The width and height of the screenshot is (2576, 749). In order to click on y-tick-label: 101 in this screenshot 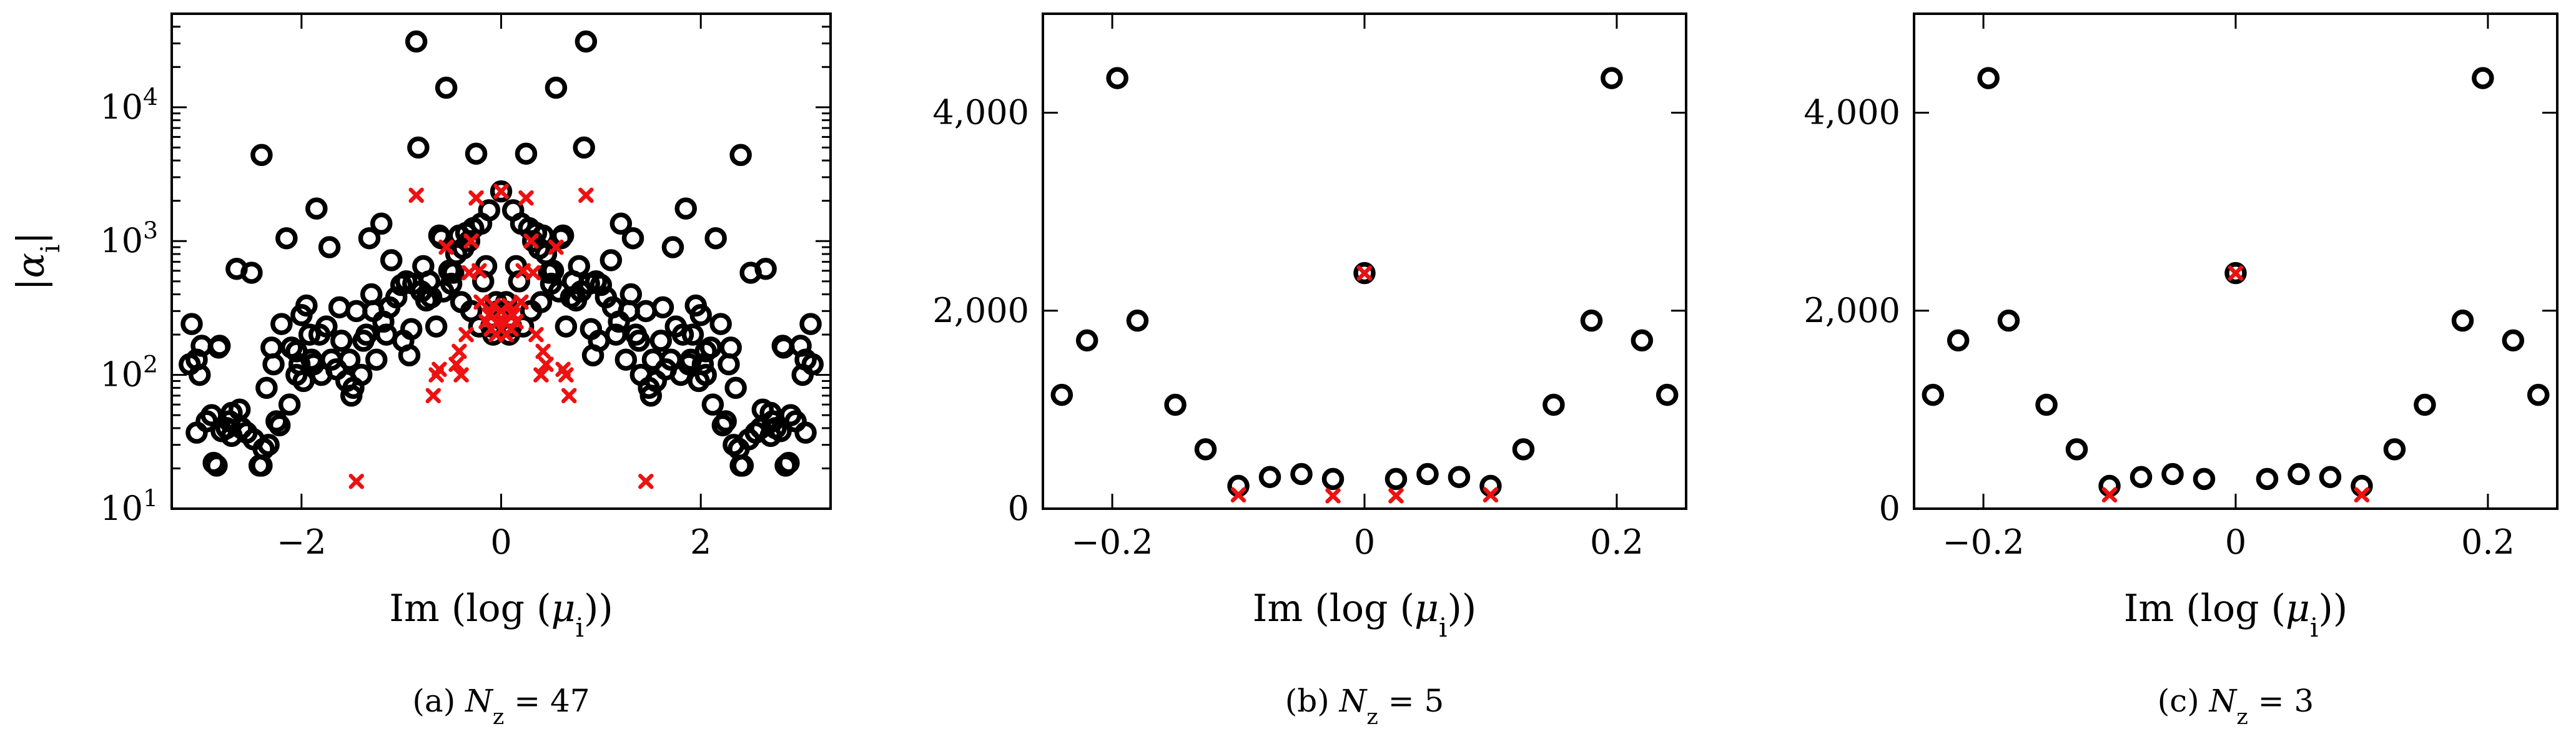, I will do `click(129, 506)`.